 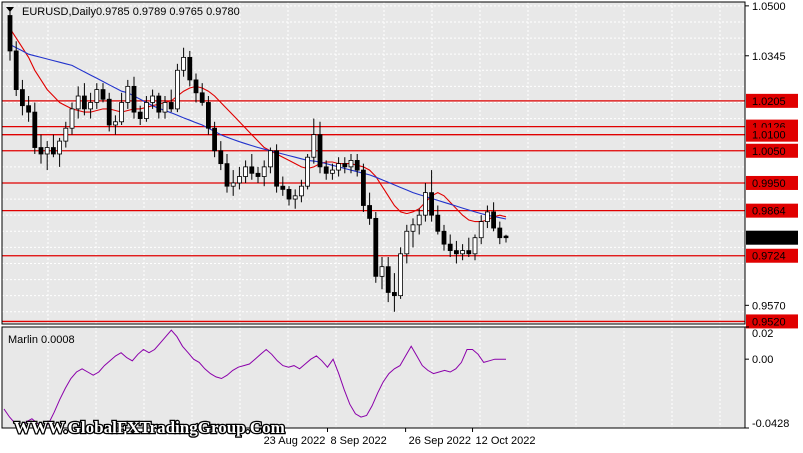 I want to click on price-tick-label: 1.0345, so click(x=769, y=57).